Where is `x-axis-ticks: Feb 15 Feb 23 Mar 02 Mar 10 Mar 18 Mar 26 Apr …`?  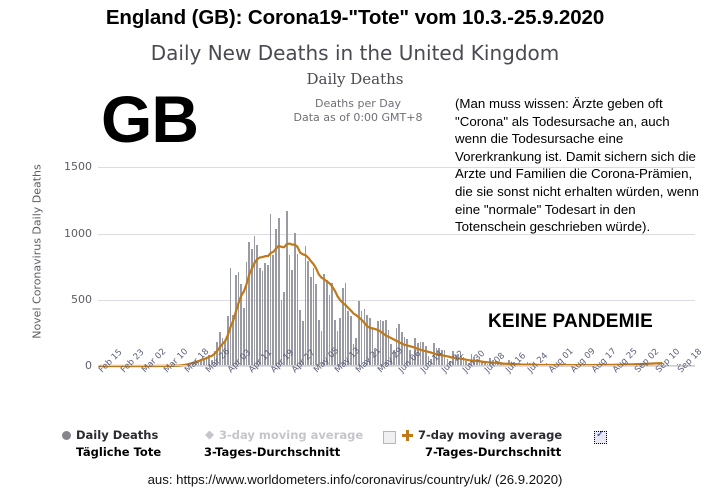 x-axis-ticks: Feb 15 Feb 23 Mar 02 Mar 10 Mar 18 Mar 26 Apr … is located at coordinates (400, 379).